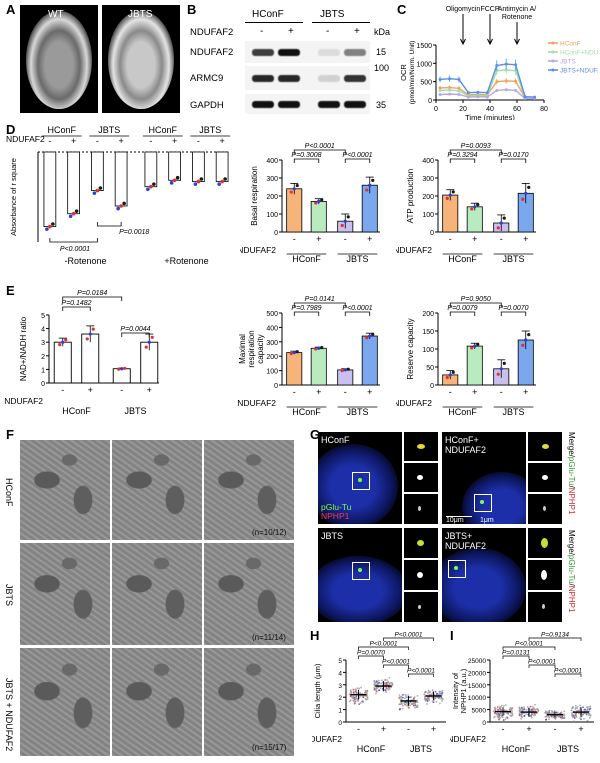 The width and height of the screenshot is (600, 763). I want to click on y-tick-label: 100, so click(428, 215).